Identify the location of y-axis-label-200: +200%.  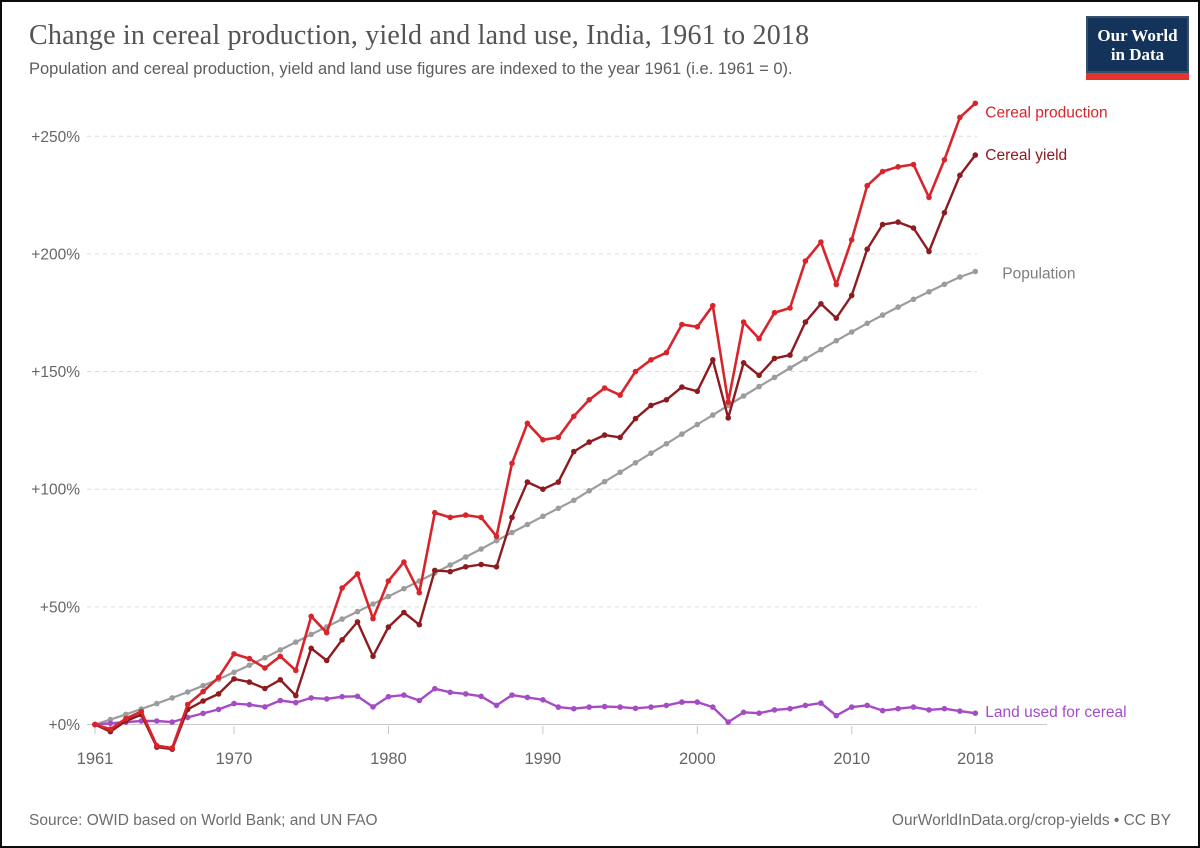
(55, 254).